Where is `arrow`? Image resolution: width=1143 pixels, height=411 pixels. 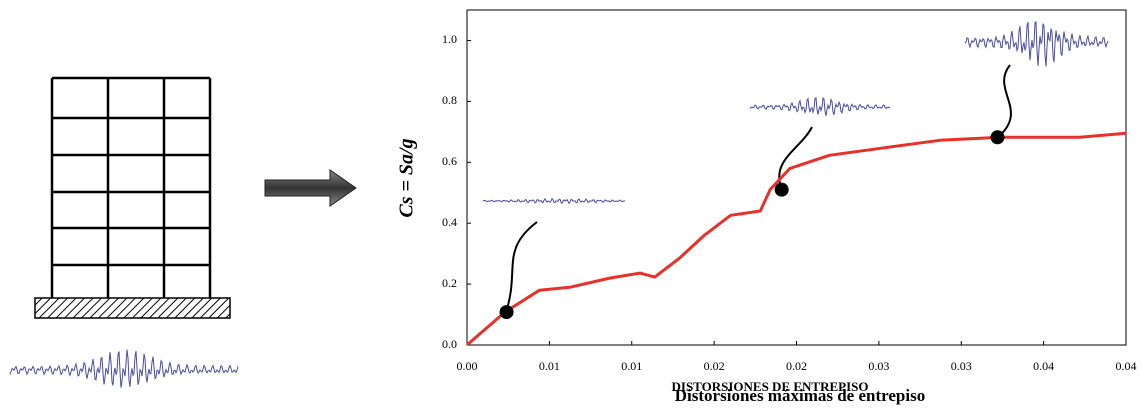
arrow is located at coordinates (310, 188).